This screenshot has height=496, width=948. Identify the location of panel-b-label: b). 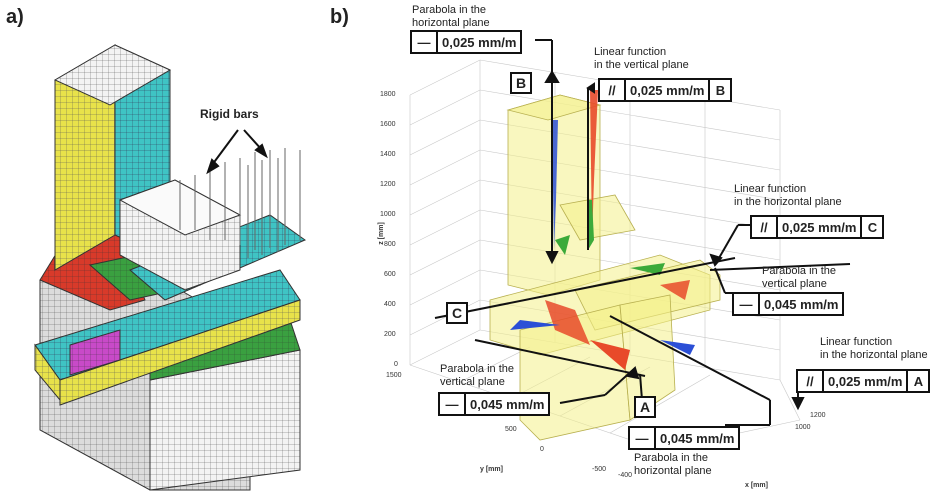
(339, 17).